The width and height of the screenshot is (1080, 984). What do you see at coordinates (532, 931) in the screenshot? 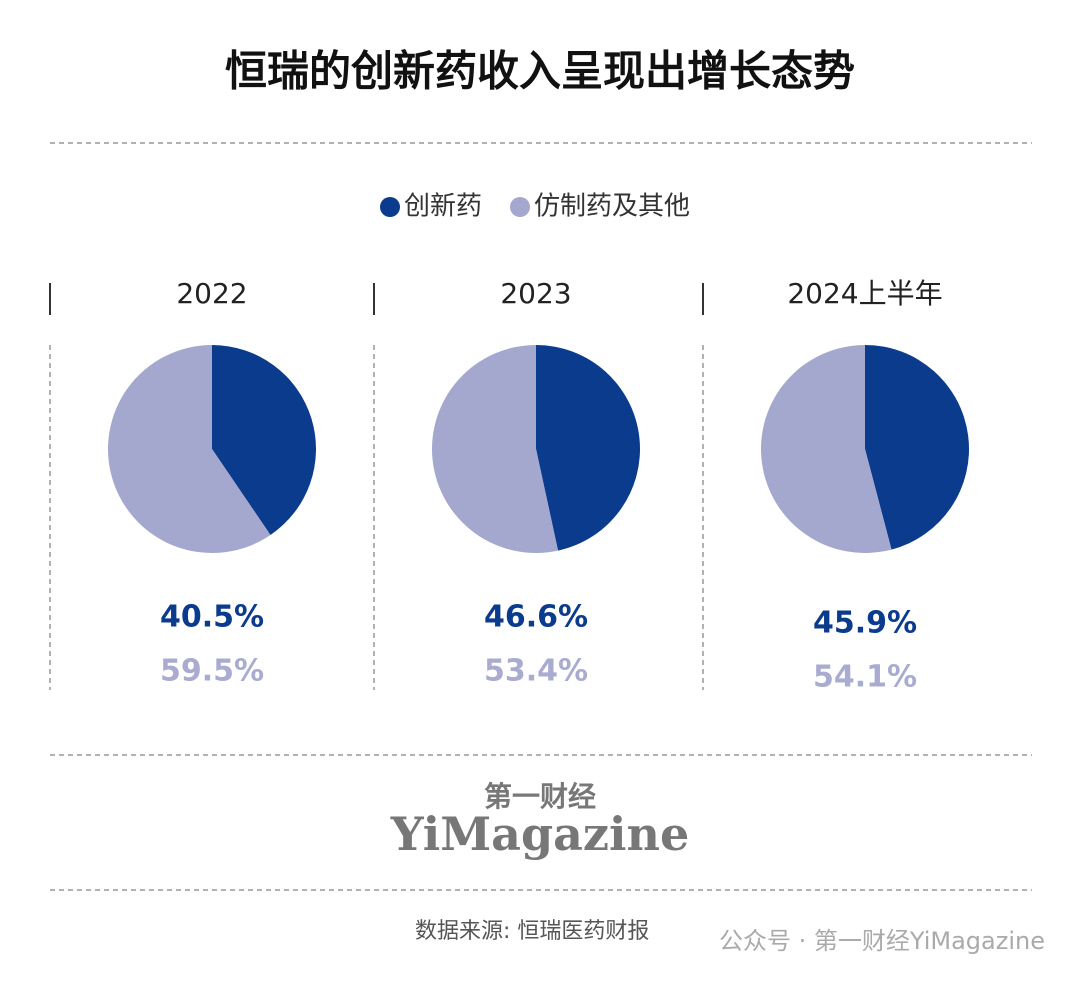
I see `source: 数据来源: 恒瑞医药财报` at bounding box center [532, 931].